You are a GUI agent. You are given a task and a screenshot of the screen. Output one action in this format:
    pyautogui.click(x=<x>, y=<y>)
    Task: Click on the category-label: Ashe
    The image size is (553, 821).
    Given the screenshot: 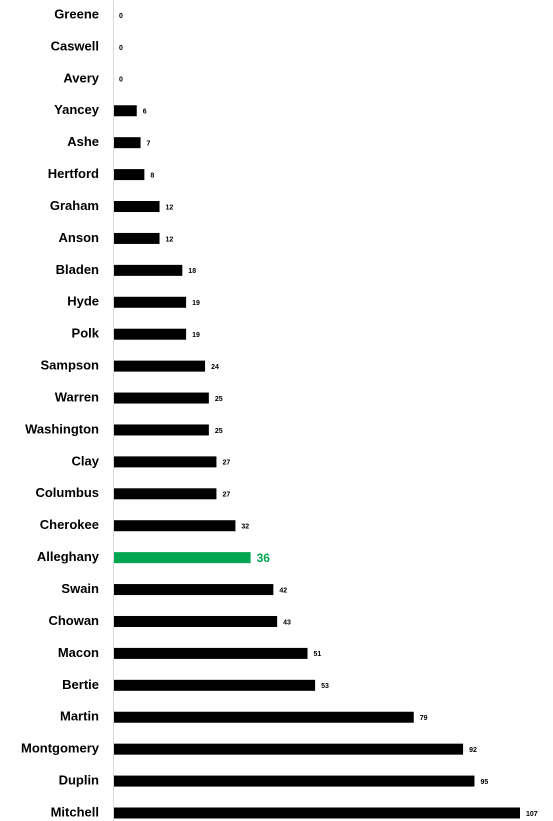 What is the action you would take?
    pyautogui.click(x=83, y=141)
    